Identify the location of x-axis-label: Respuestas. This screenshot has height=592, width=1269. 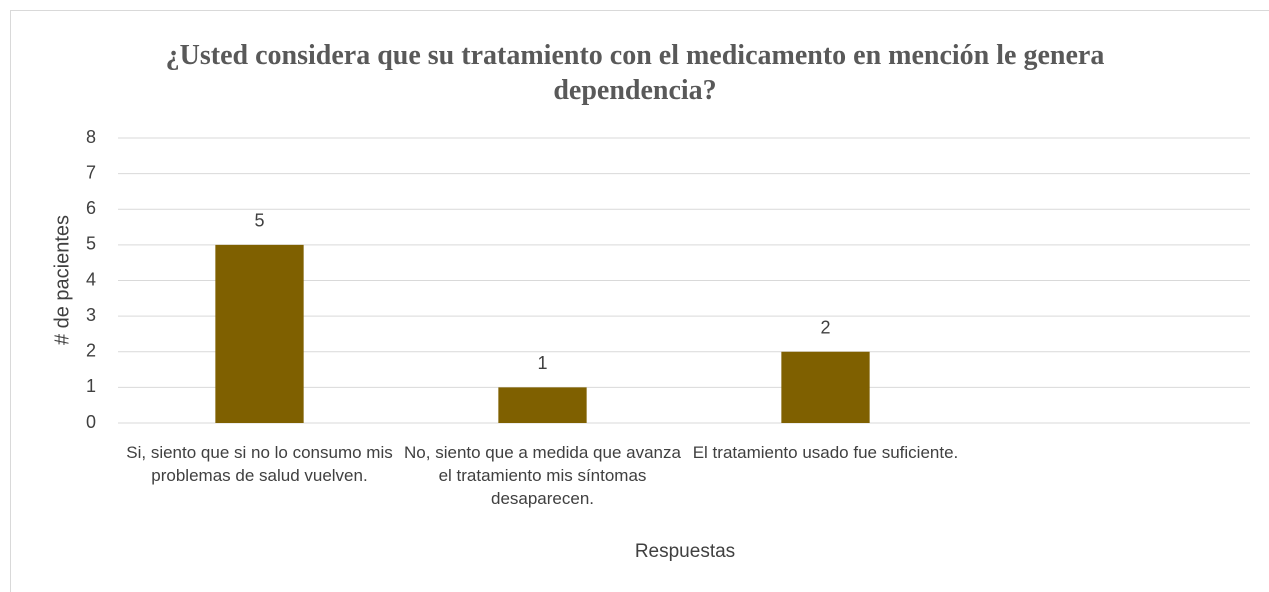
(685, 551).